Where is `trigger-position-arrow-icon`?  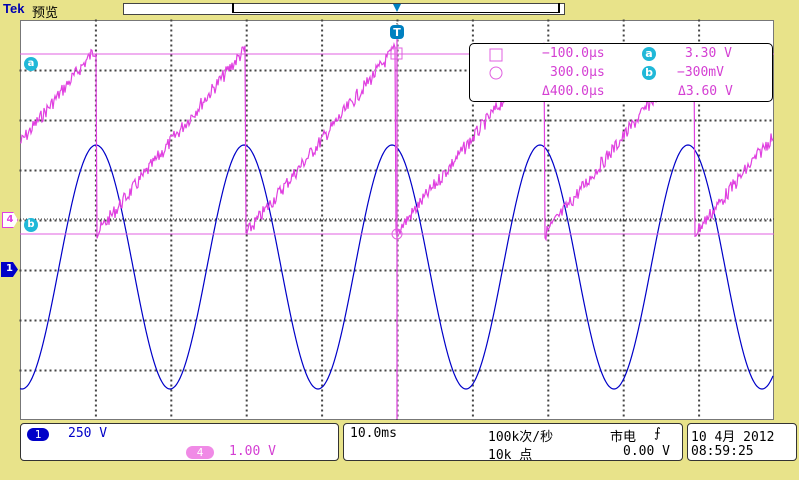 trigger-position-arrow-icon is located at coordinates (397, 8).